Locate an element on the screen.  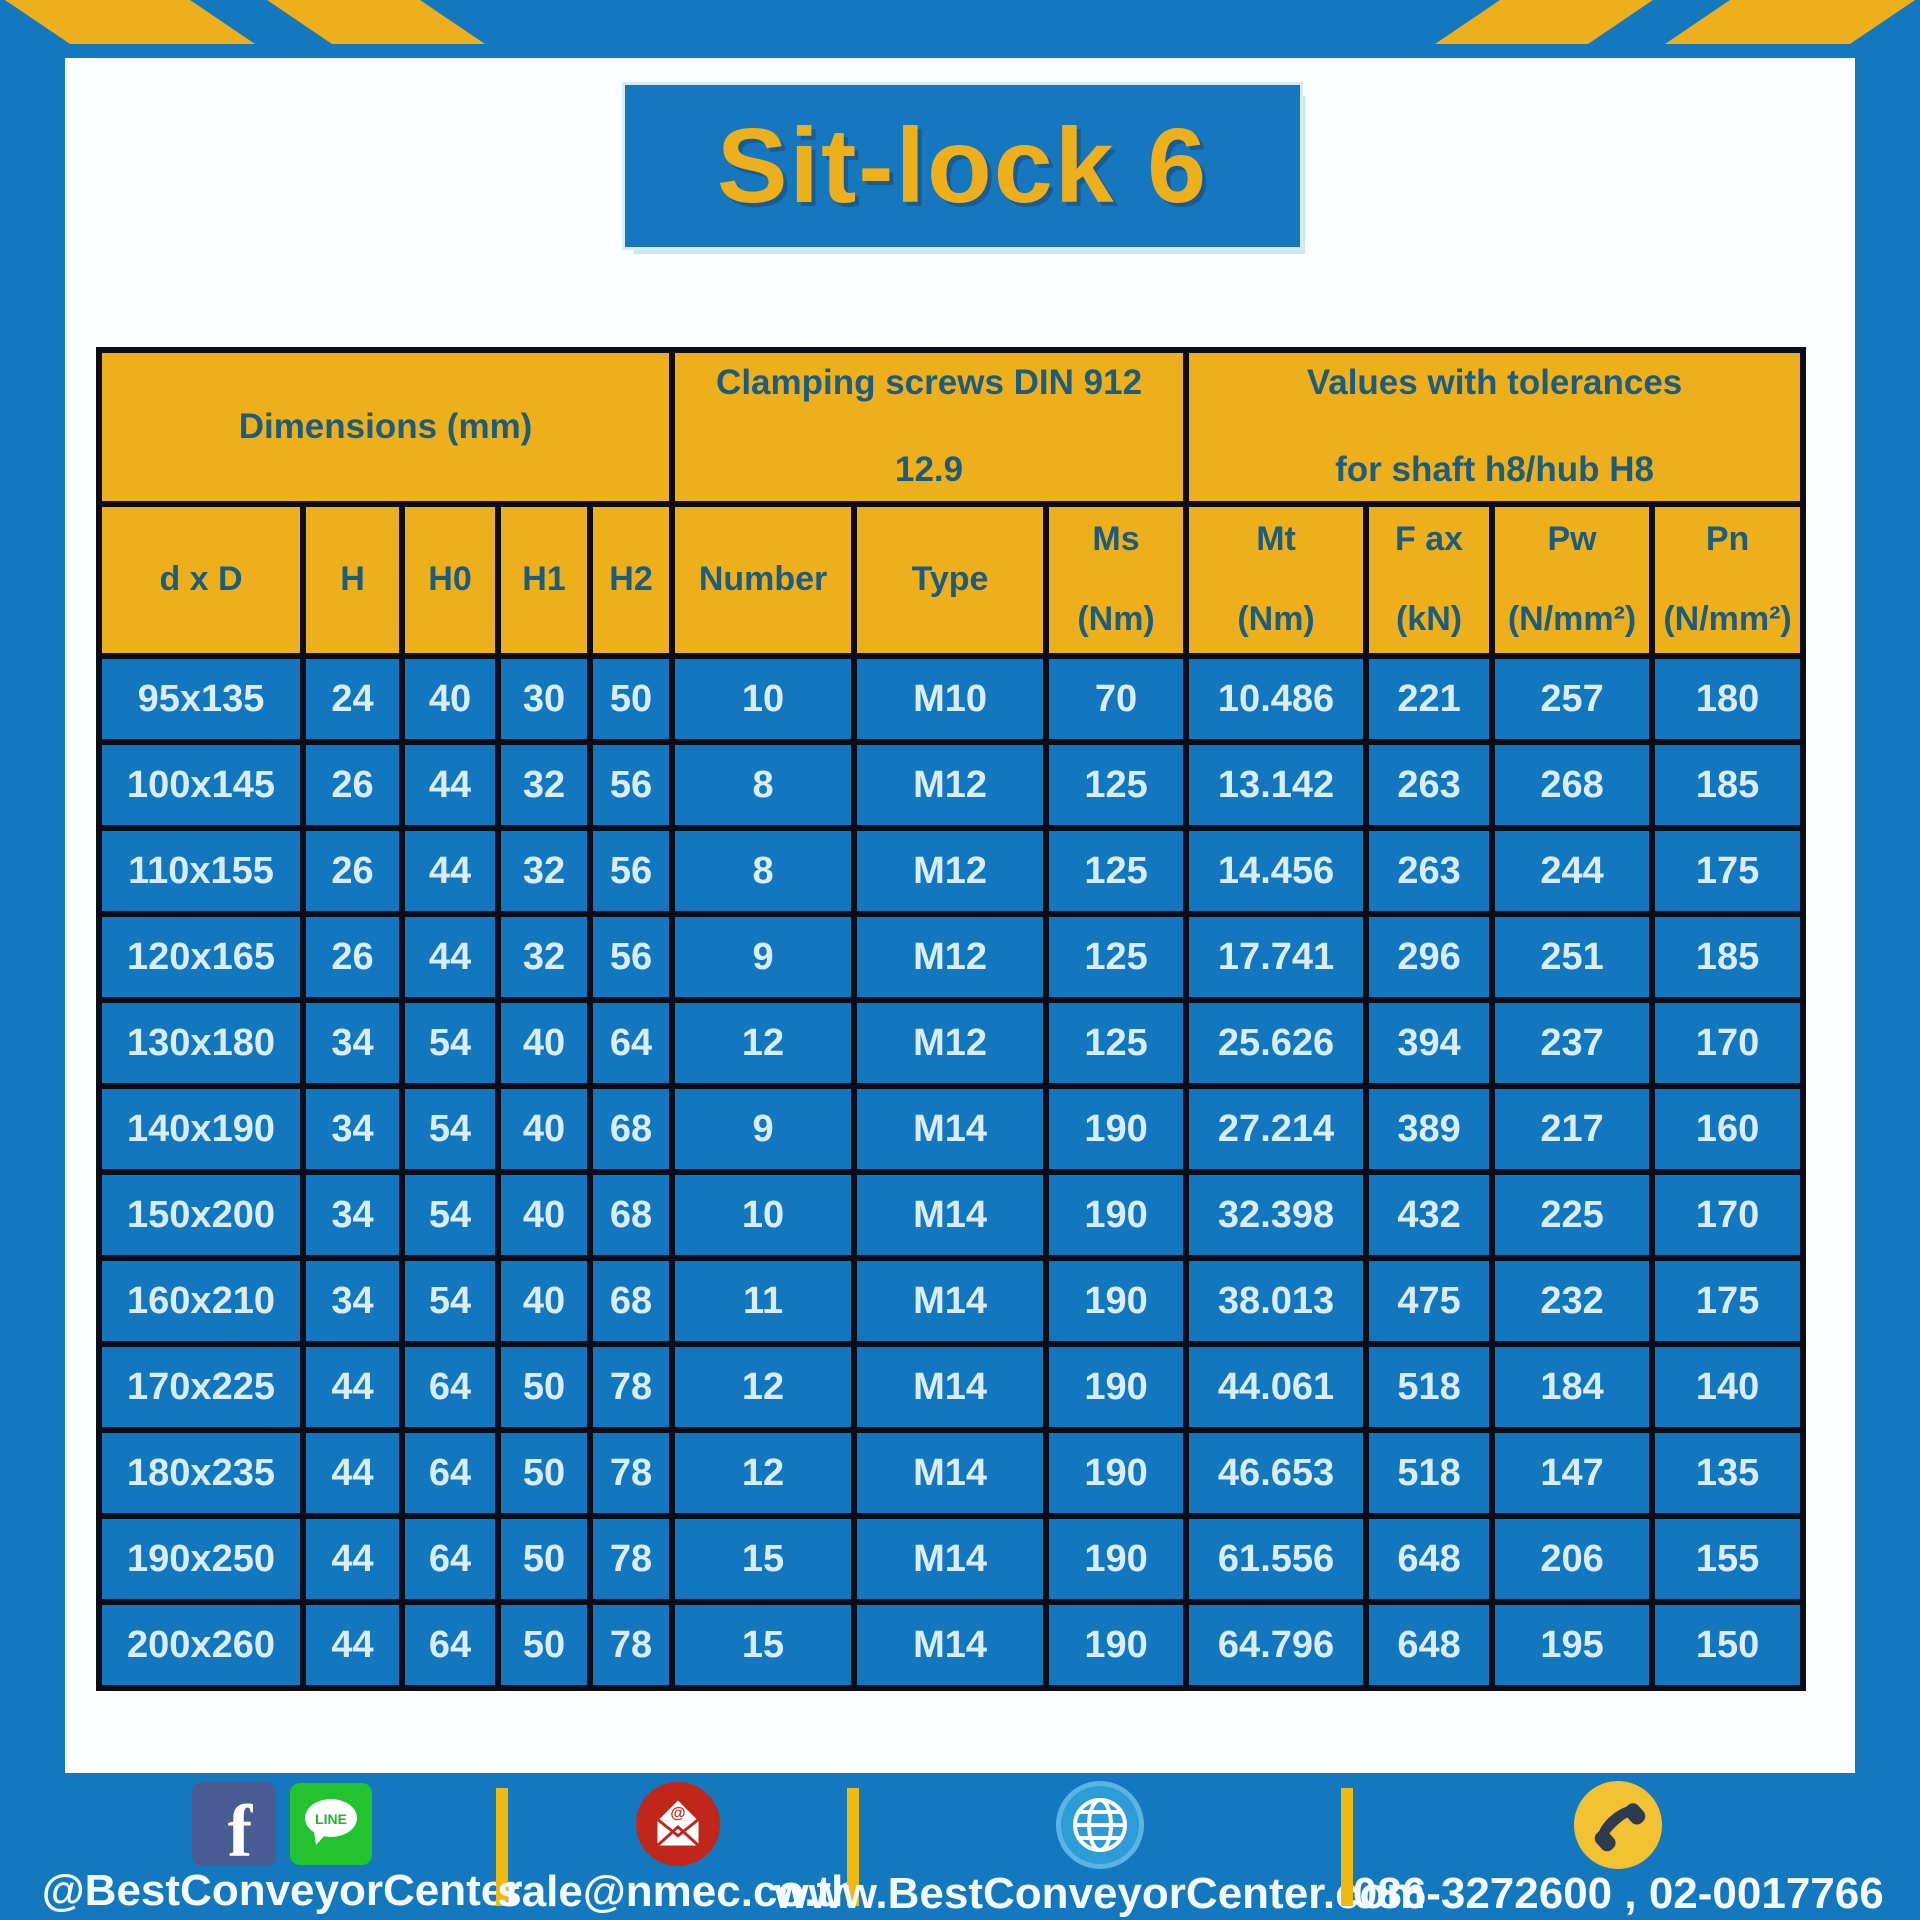
table-cell: 147 is located at coordinates (1572, 1473).